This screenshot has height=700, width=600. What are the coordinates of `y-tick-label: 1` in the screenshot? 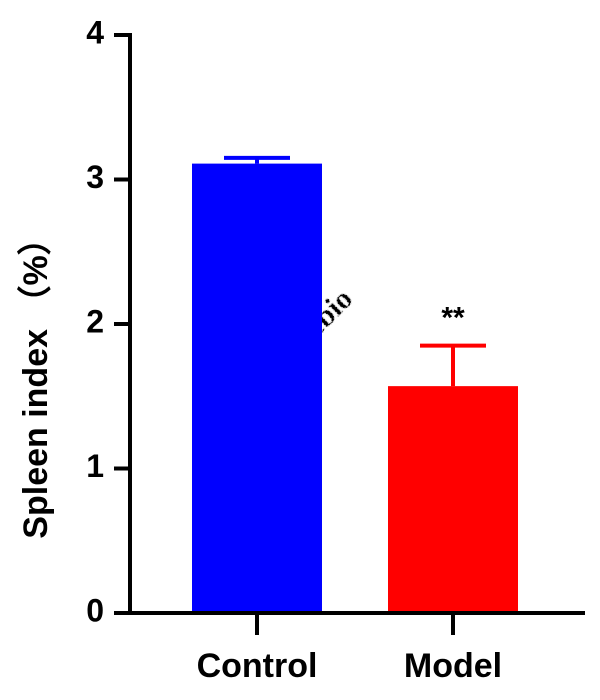 It's located at (95, 466).